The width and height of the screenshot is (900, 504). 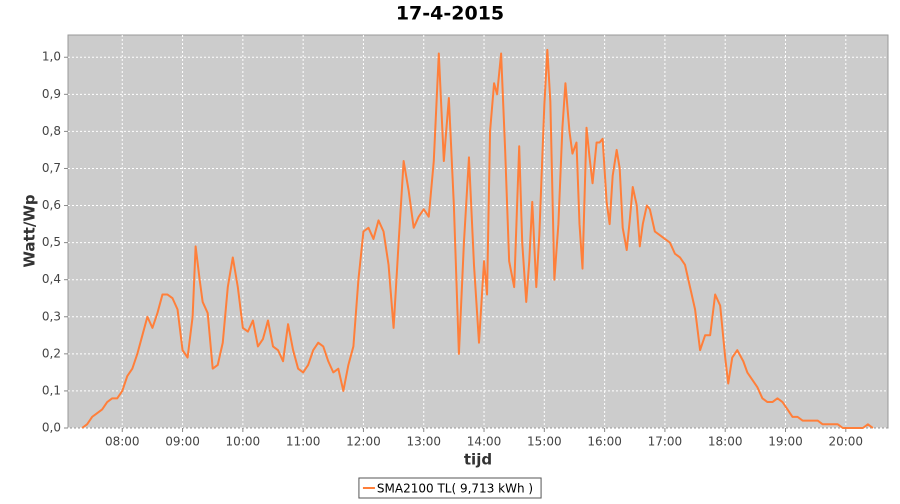 I want to click on x-tick-label: 18:00, so click(x=725, y=442).